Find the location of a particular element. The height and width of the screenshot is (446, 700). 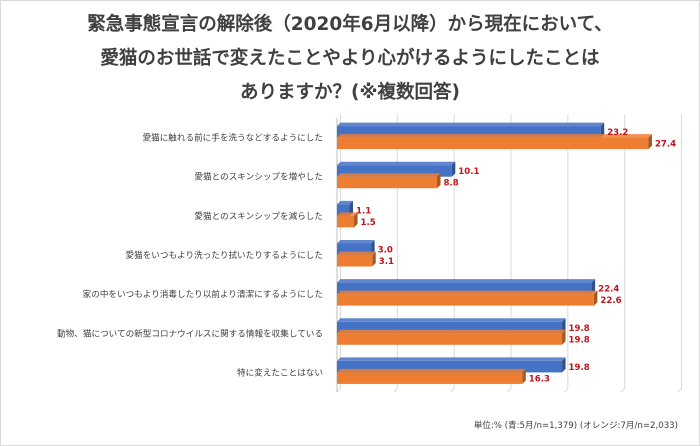

data-label: 22.4 is located at coordinates (608, 290).